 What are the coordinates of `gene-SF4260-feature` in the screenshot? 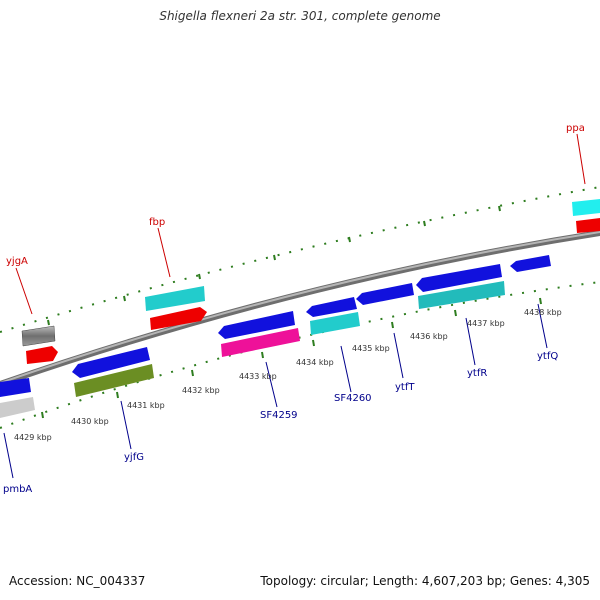 It's located at (331, 307).